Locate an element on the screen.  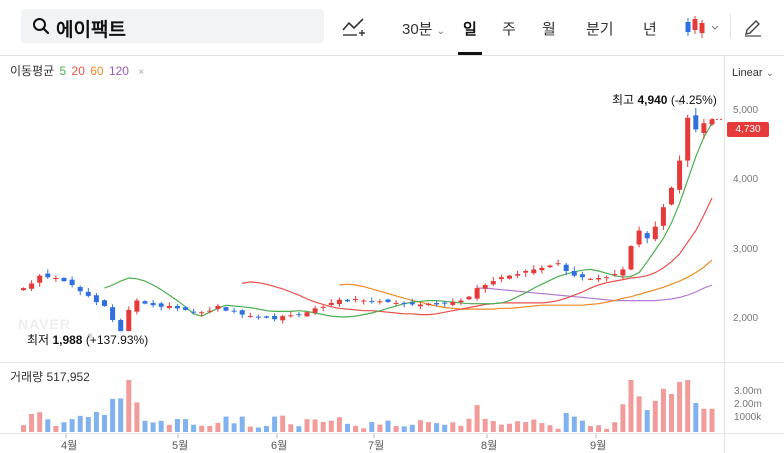
ma20-label: 20 is located at coordinates (78, 71).